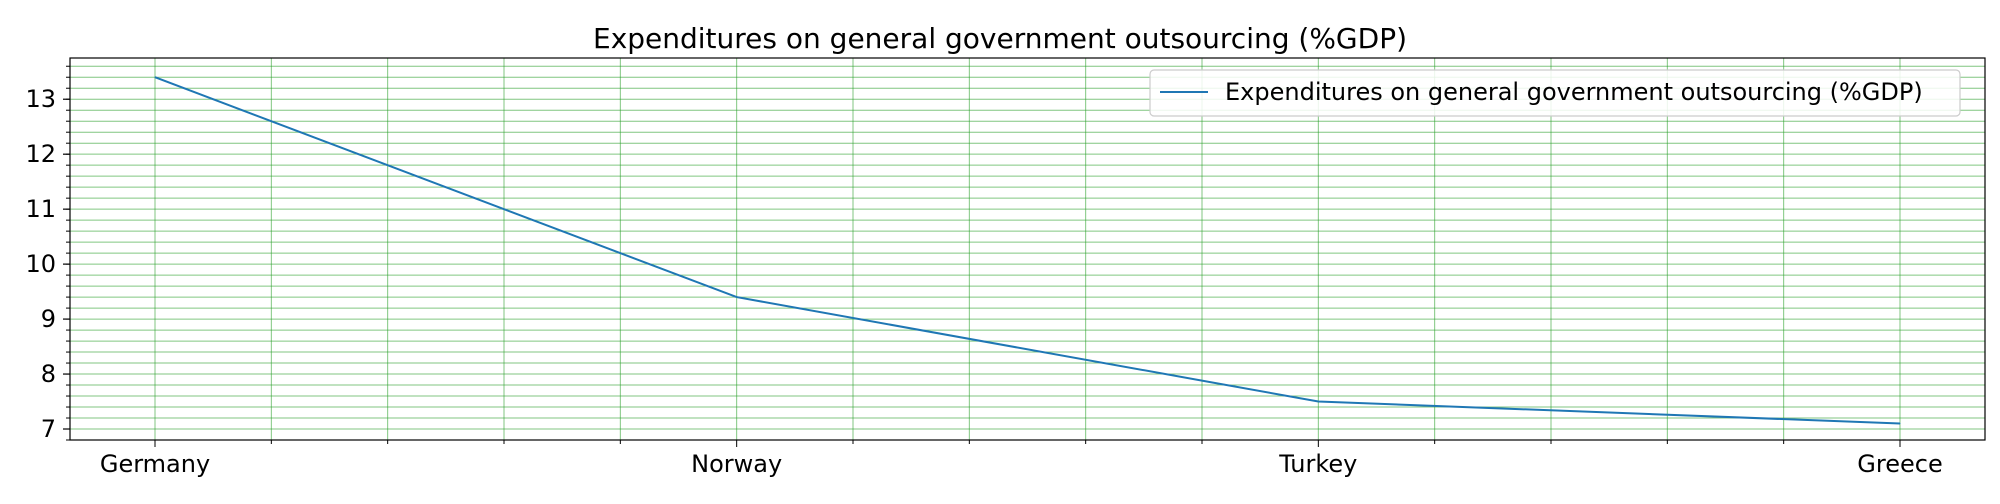  I want to click on y-tick-label: 7, so click(48, 429).